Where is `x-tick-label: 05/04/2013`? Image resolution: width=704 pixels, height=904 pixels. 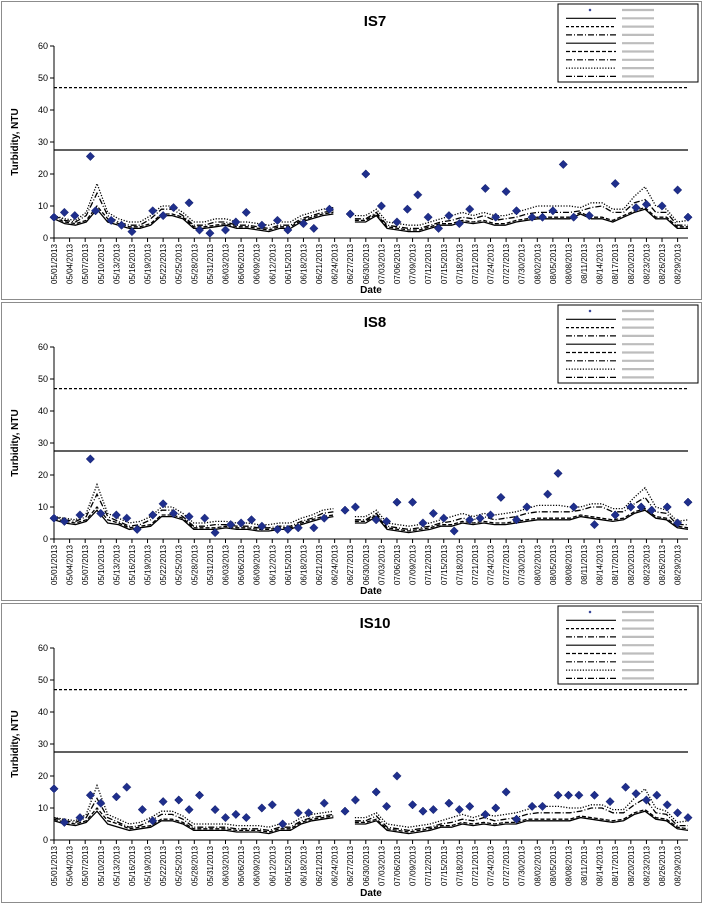 x-tick-label: 05/04/2013 is located at coordinates (70, 263).